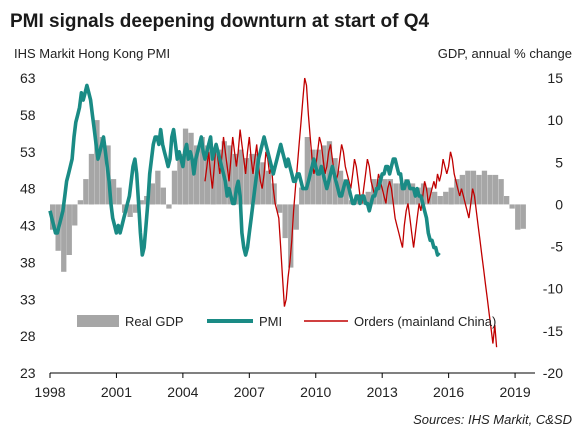 This screenshot has height=438, width=583. Describe the element at coordinates (282, 386) in the screenshot. I see `x-axis-ticks: 1998 2001 2004 2007 2010 2013 2016 2019` at that location.